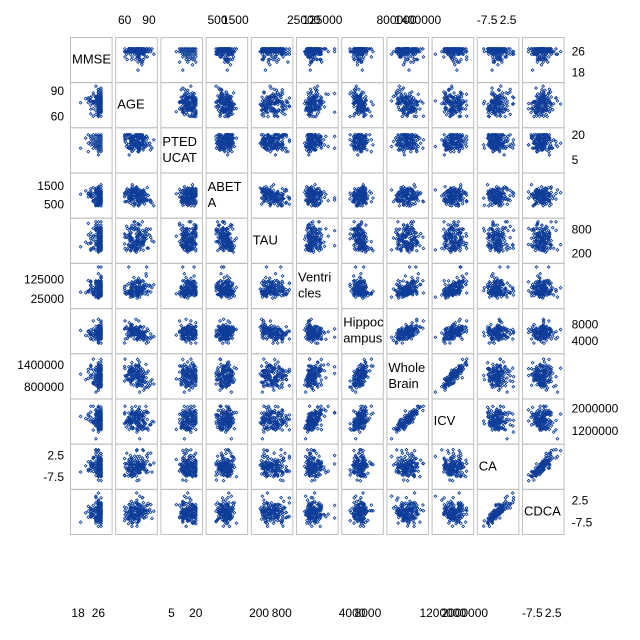 The width and height of the screenshot is (640, 640). What do you see at coordinates (508, 20) in the screenshot?
I see `top-tick-CA-1: 2.5` at bounding box center [508, 20].